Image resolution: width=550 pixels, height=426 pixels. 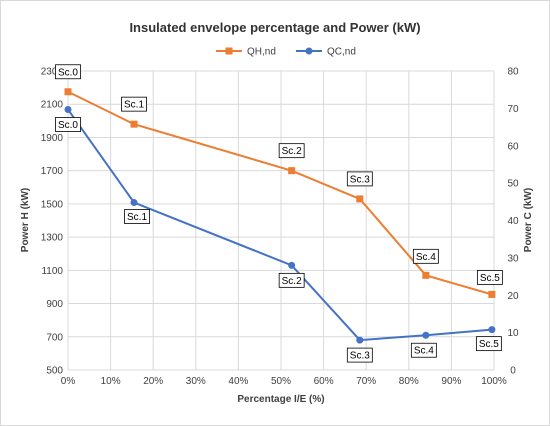 What do you see at coordinates (52, 238) in the screenshot?
I see `y-left-tick-label: 1300` at bounding box center [52, 238].